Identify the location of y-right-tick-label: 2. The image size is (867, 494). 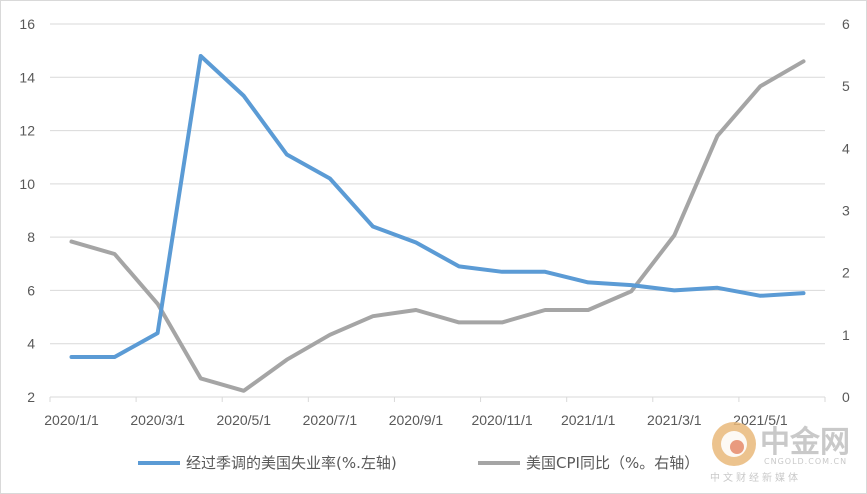
(846, 273).